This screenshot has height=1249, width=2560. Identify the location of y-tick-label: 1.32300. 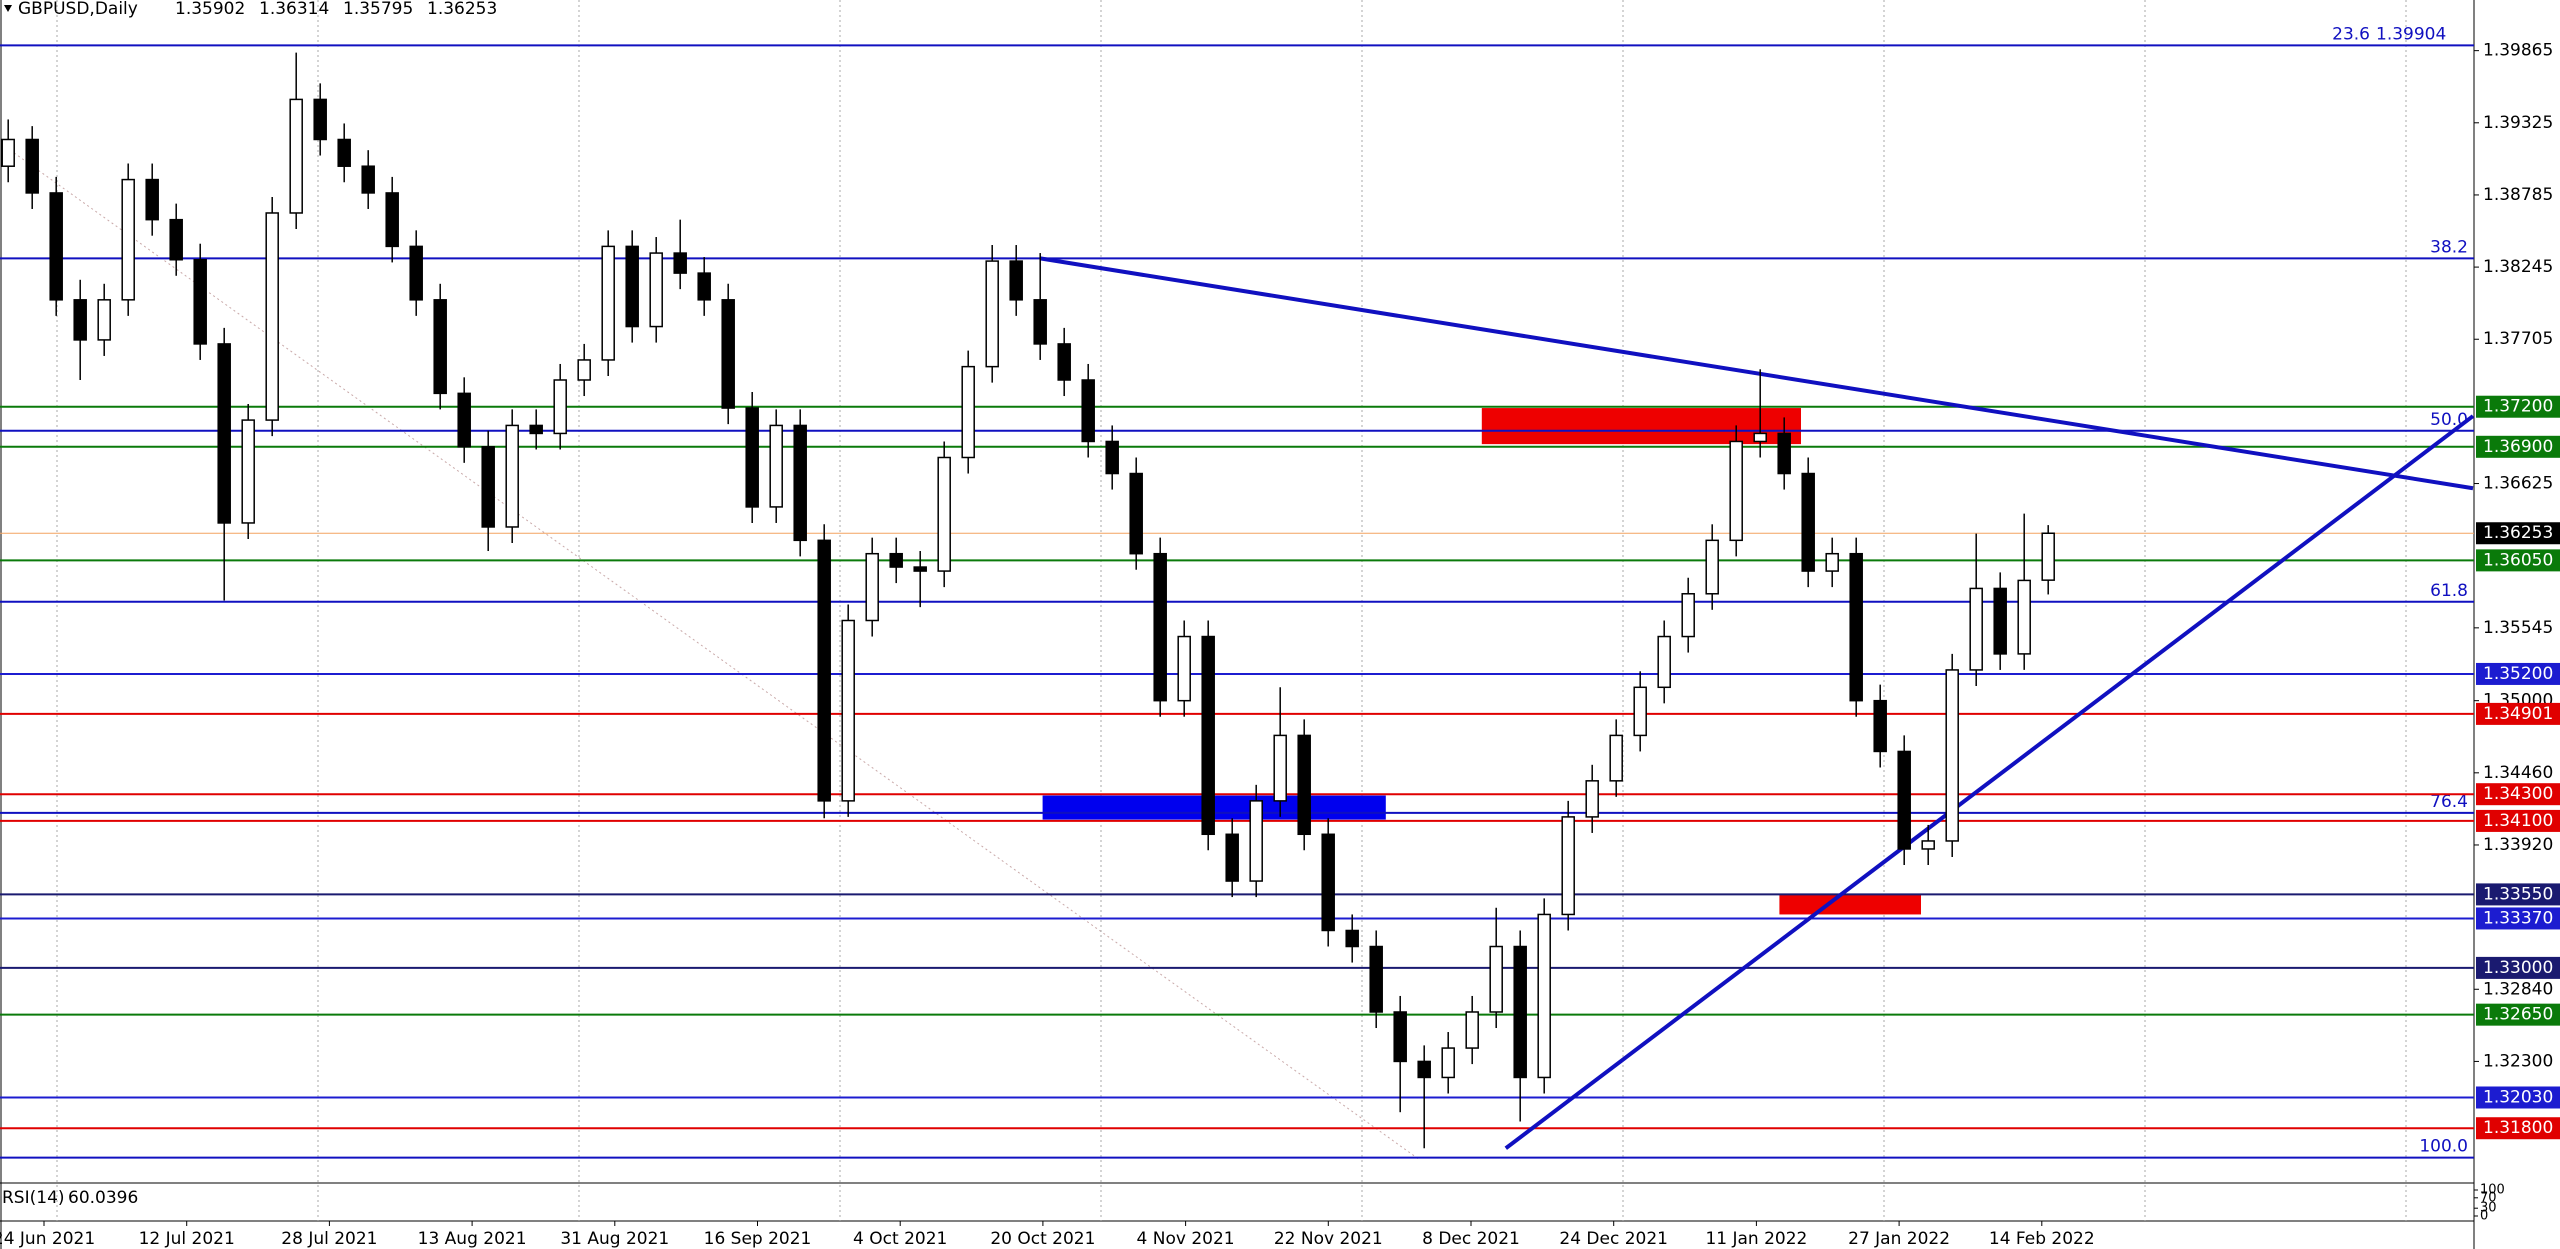
(2518, 1061).